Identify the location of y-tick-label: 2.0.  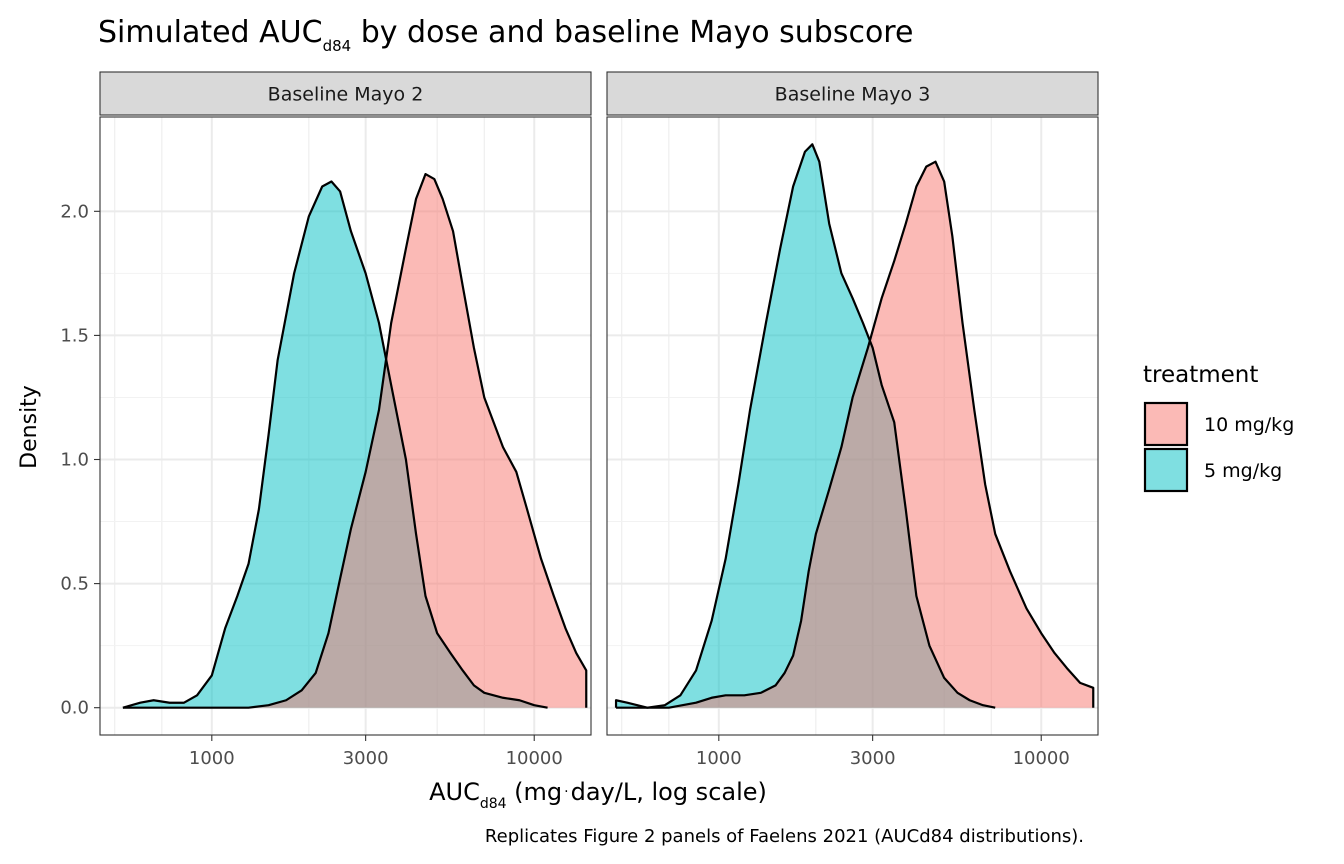
(74, 211).